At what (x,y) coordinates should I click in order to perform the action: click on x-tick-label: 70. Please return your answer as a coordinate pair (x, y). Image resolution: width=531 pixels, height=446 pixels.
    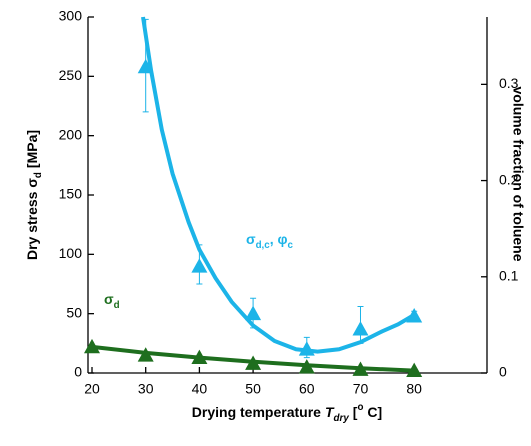
    Looking at the image, I should click on (361, 389).